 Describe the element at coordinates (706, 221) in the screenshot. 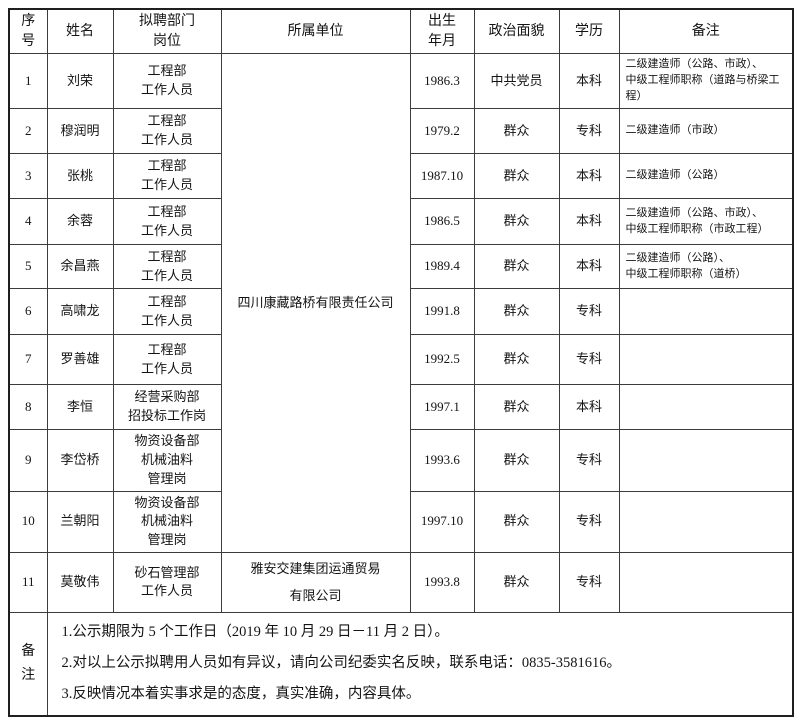

I see `cell-remark: 二级建造师（公路、市政）、 中级工程师职称（市政工程）` at that location.